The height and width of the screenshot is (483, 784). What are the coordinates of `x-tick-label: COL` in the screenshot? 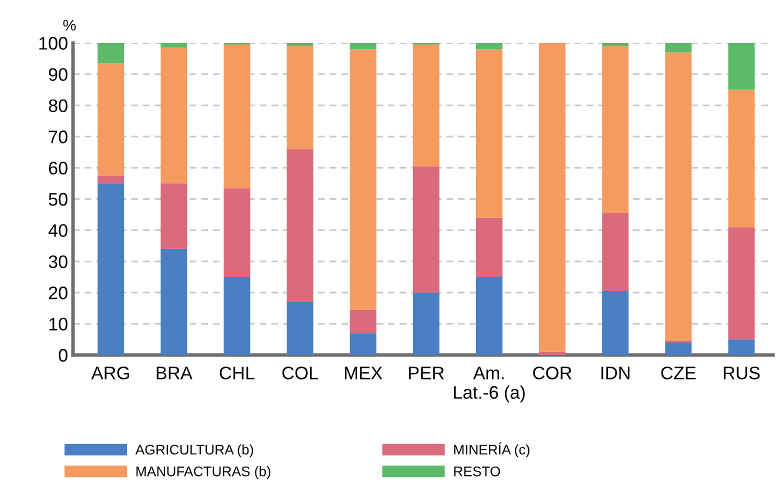 It's located at (300, 373).